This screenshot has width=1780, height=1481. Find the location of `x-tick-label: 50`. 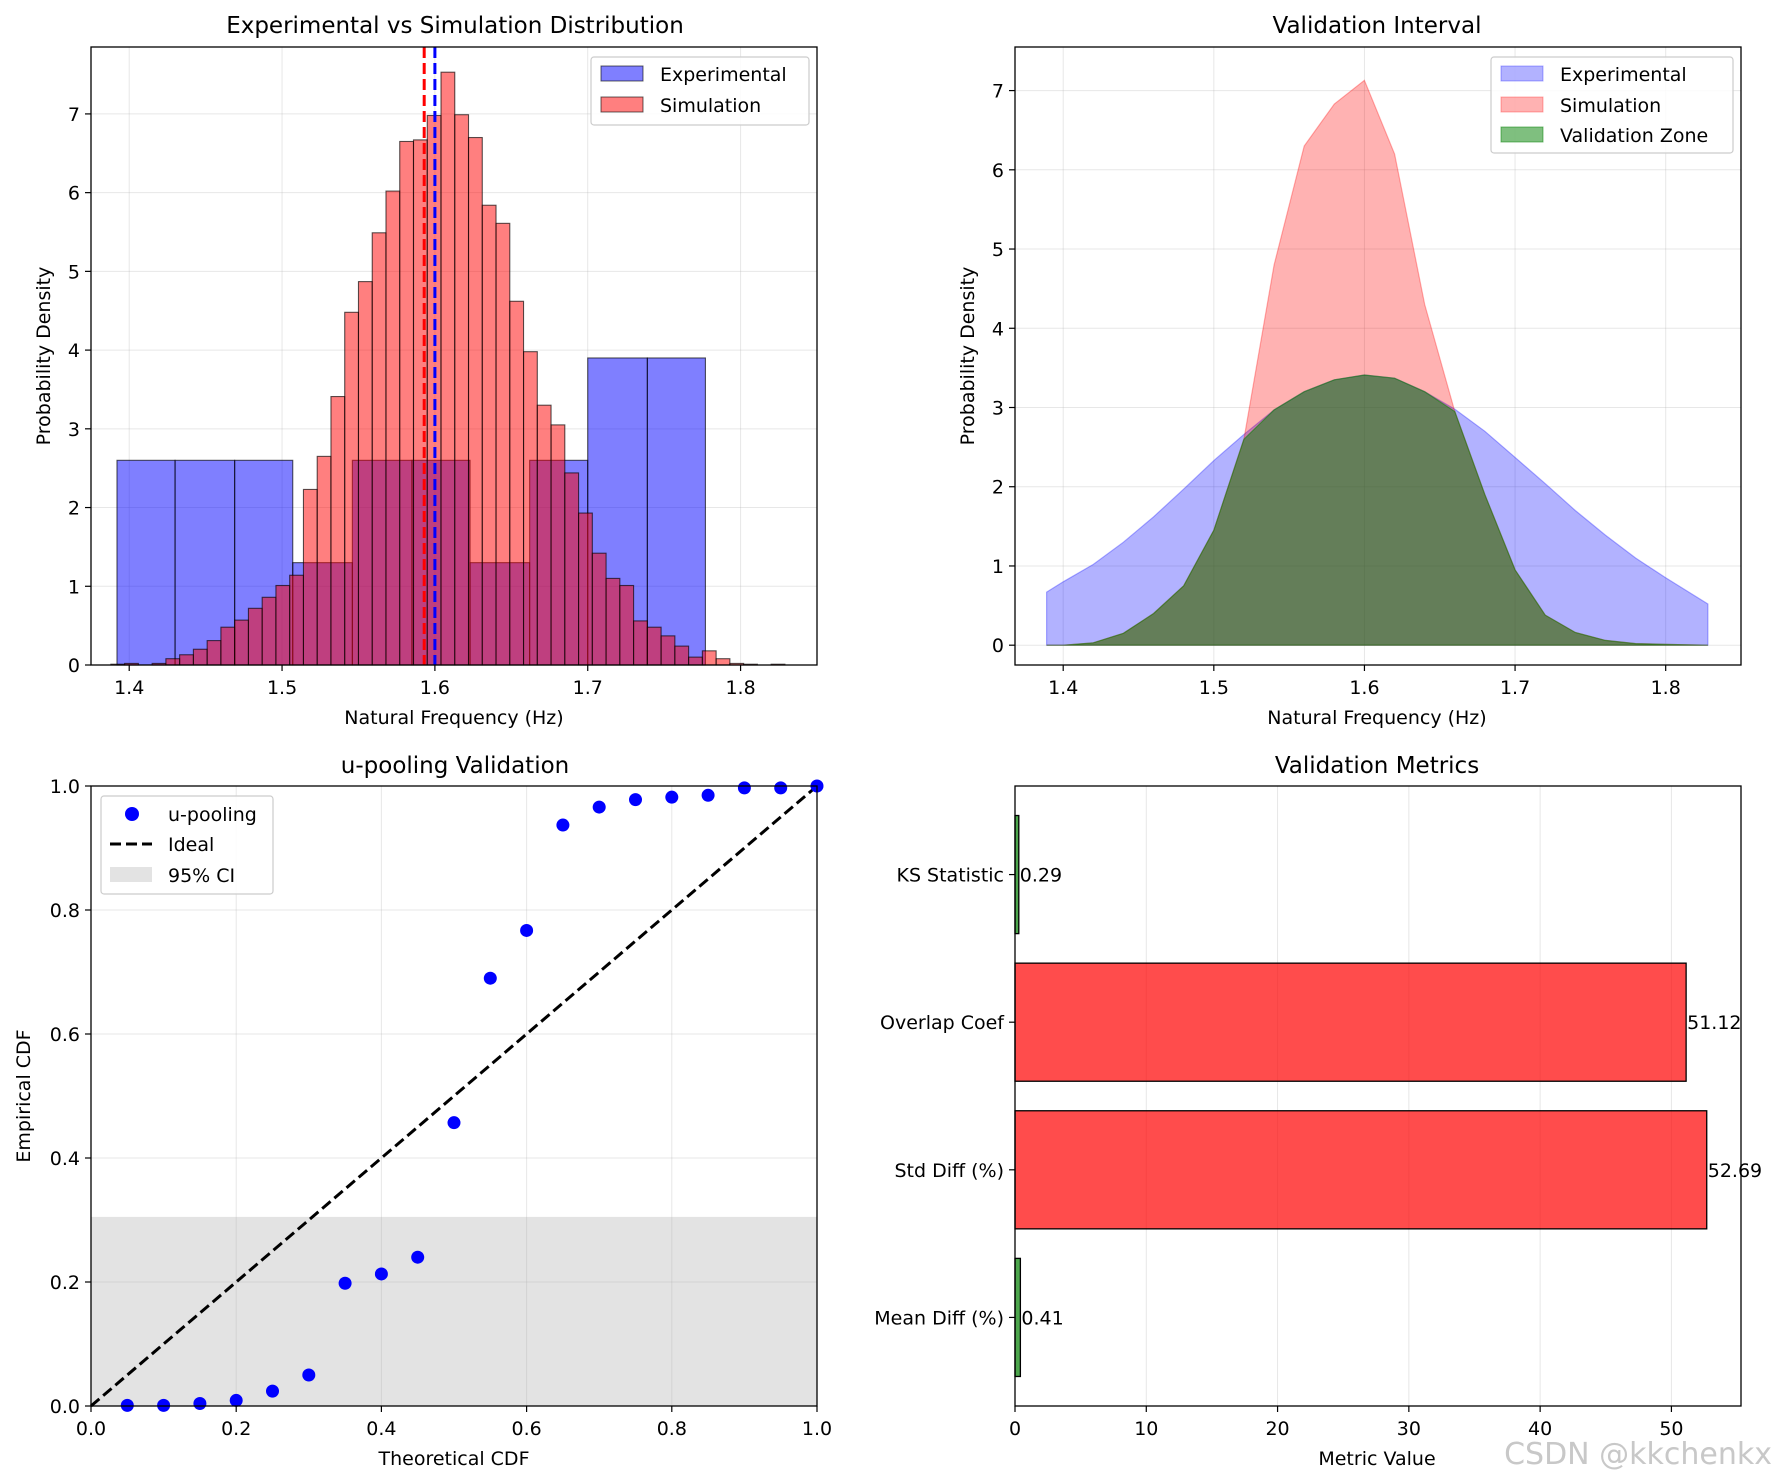

x-tick-label: 50 is located at coordinates (1671, 1429).